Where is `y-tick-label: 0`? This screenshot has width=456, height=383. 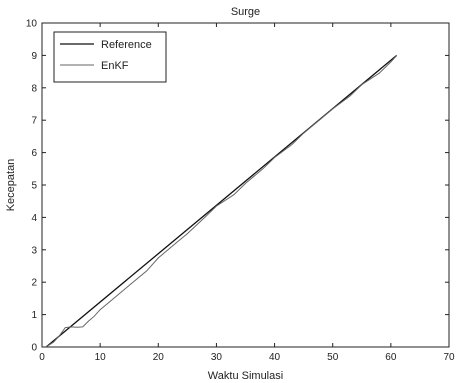 y-tick-label: 0 is located at coordinates (34, 348).